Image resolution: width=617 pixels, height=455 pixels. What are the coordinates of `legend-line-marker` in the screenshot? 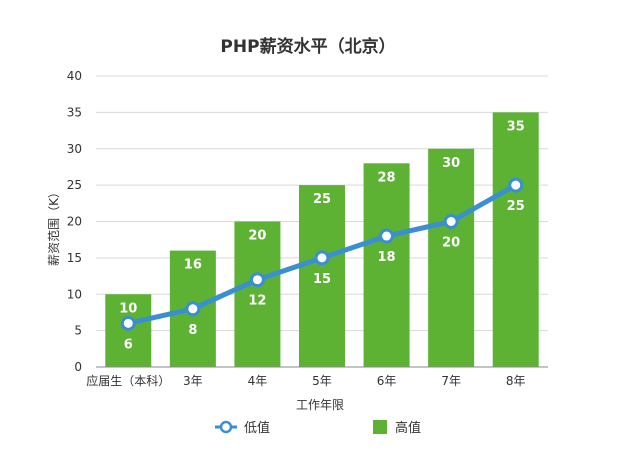 It's located at (226, 427).